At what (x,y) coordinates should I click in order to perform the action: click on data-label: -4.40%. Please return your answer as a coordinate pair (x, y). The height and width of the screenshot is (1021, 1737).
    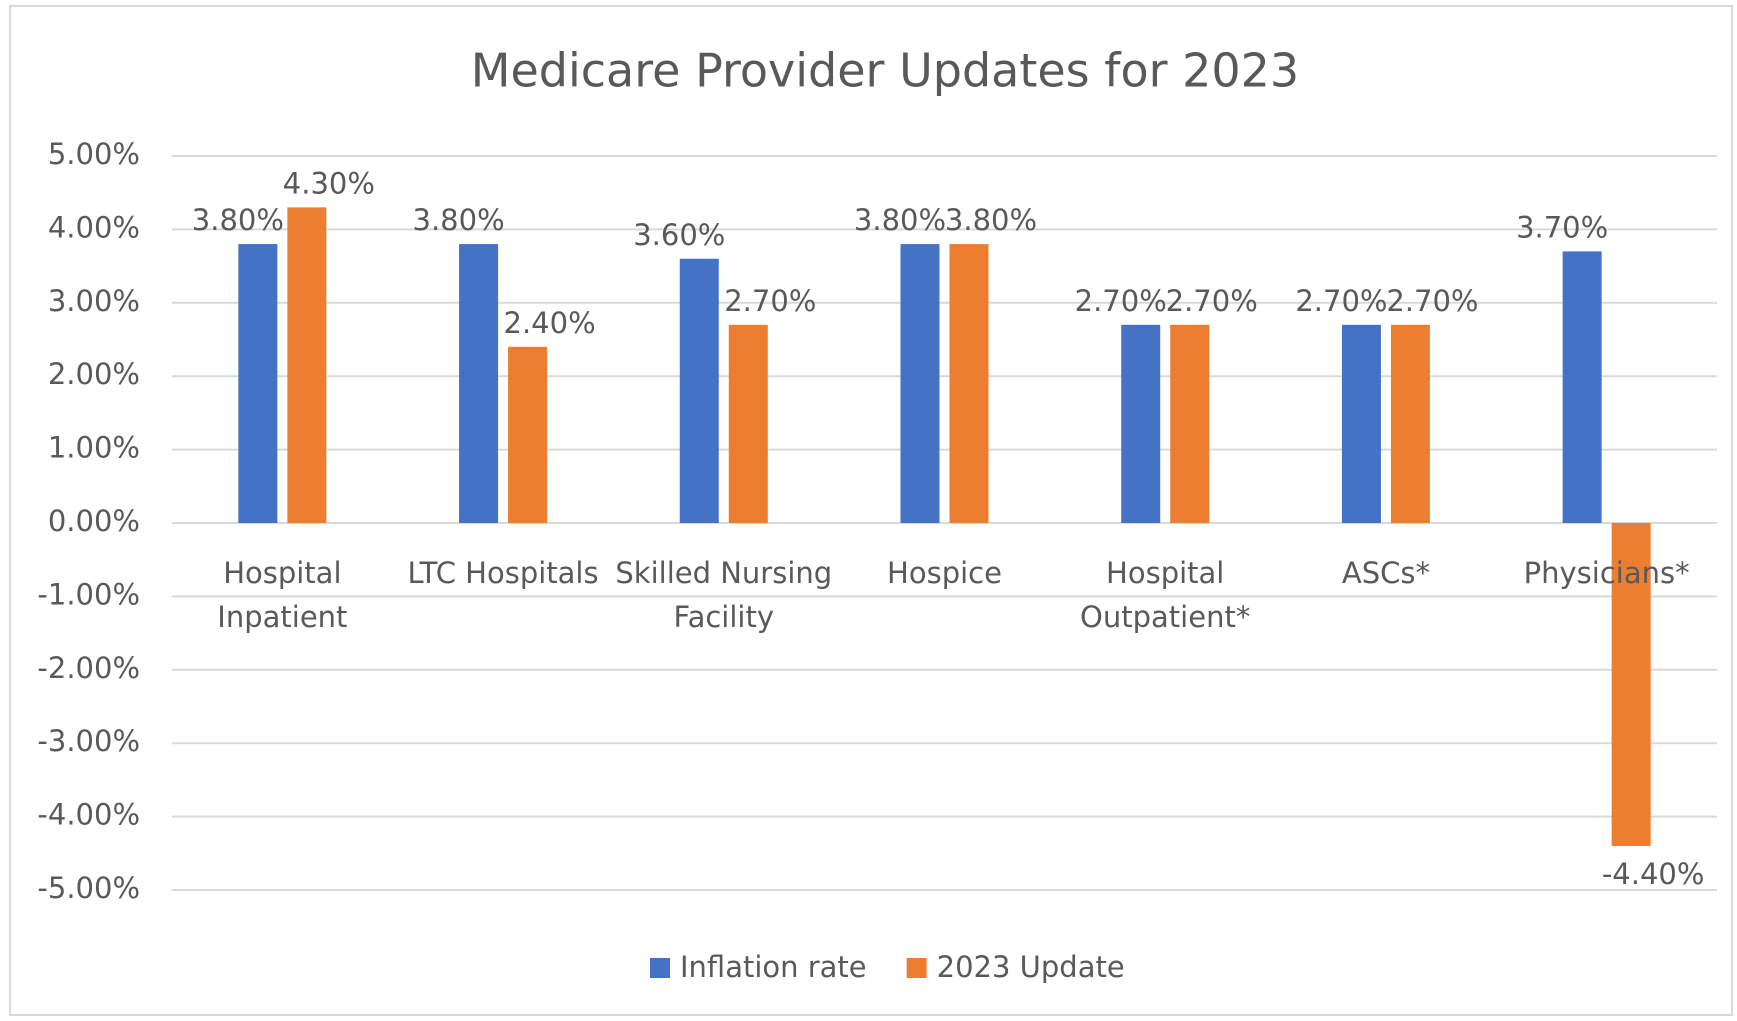
    Looking at the image, I should click on (1653, 874).